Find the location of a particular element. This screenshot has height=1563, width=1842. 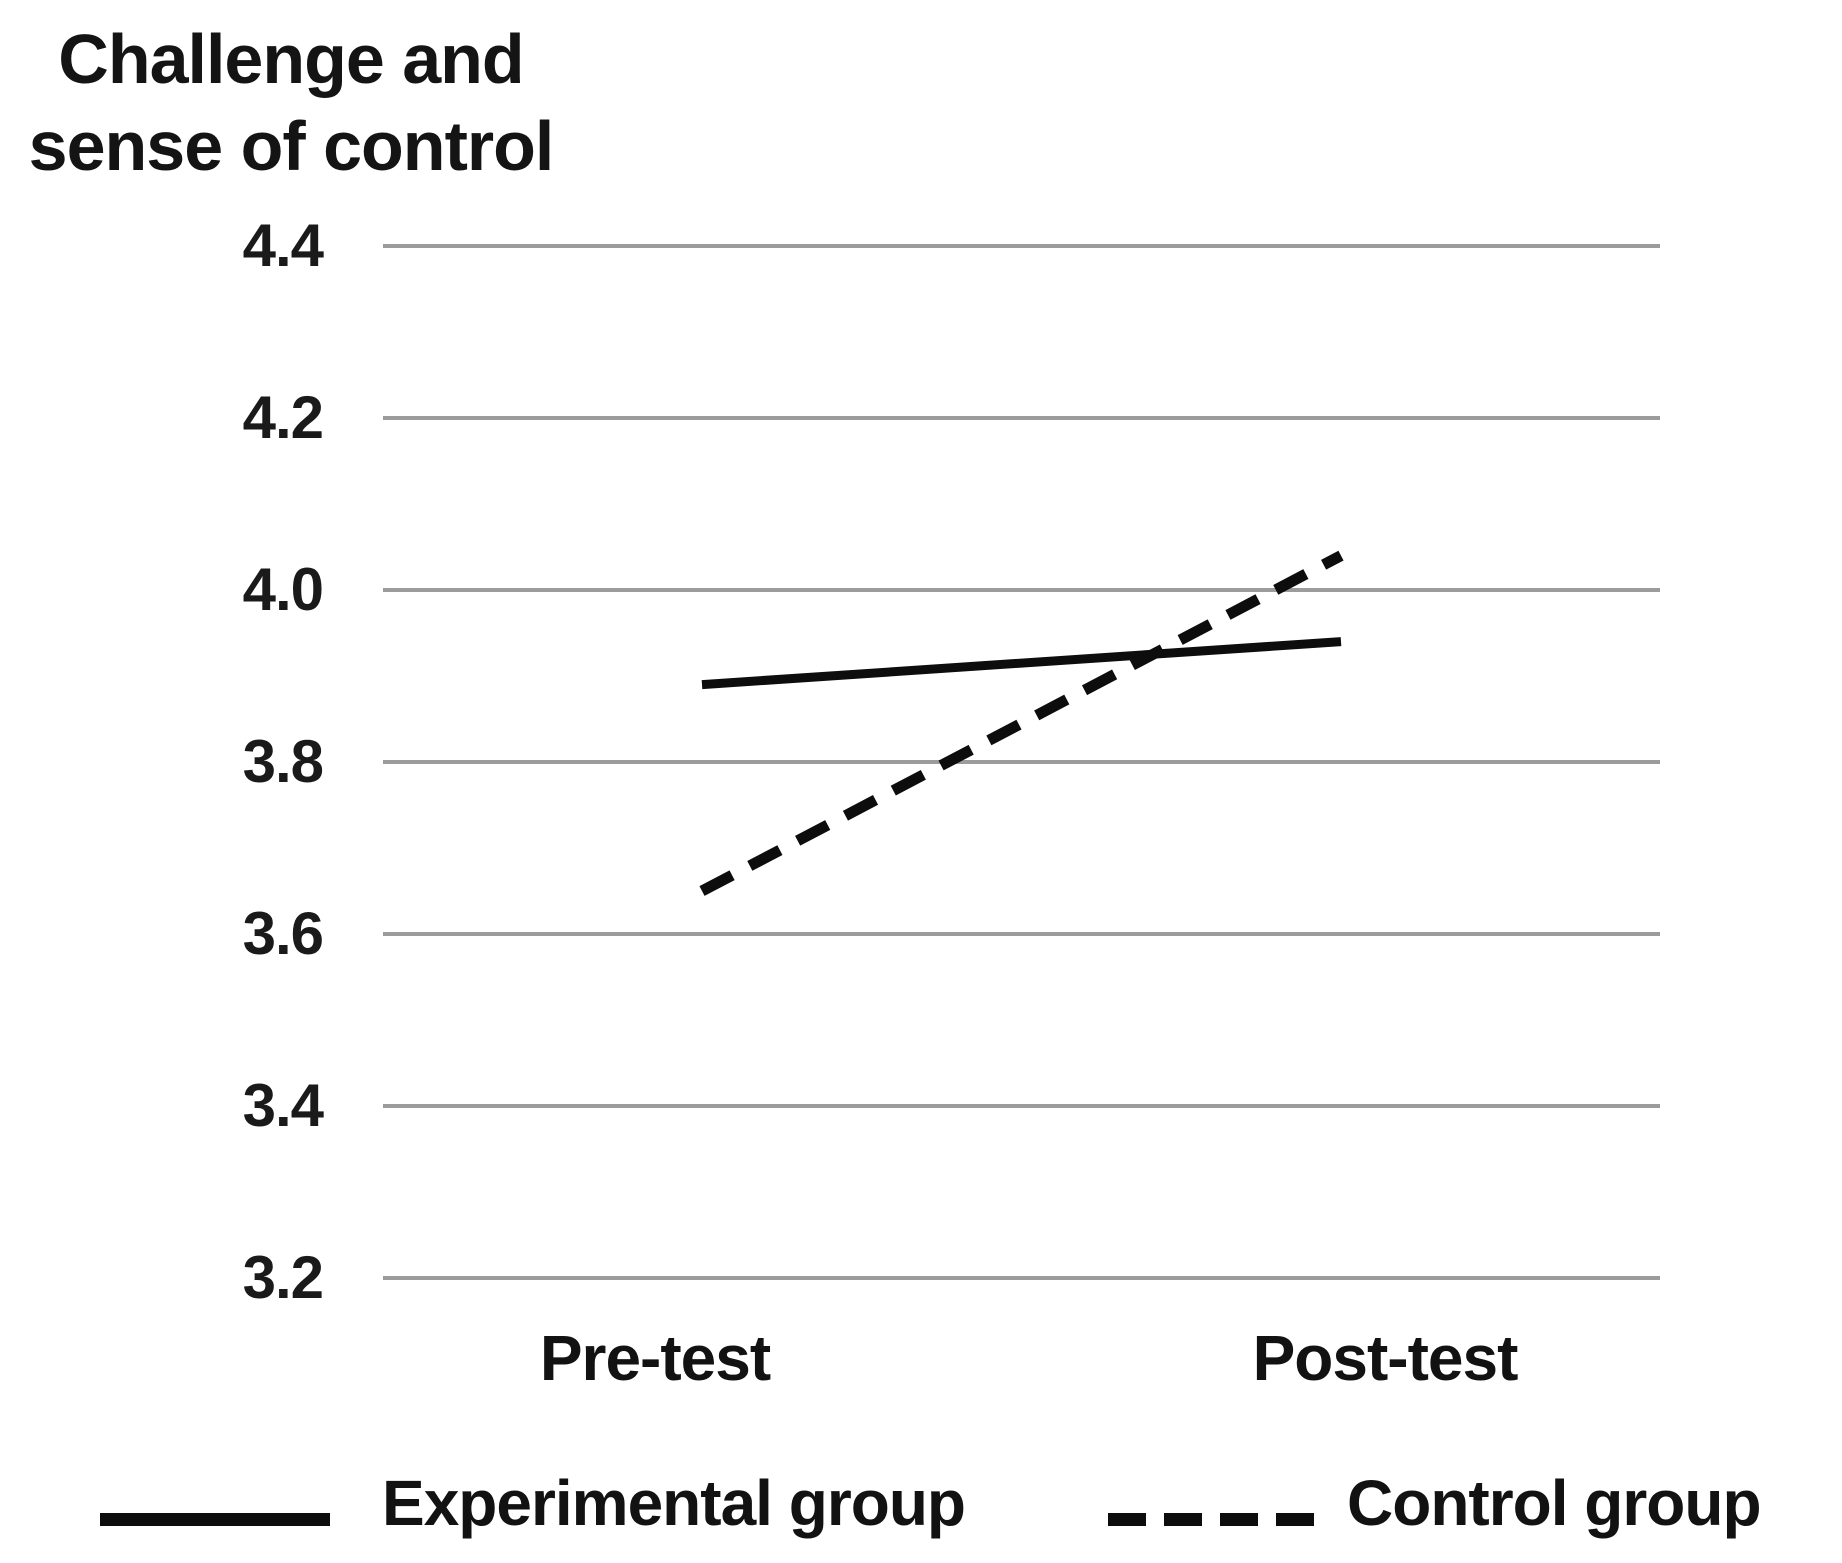

legend: Experimental group Control group is located at coordinates (921, 1505).